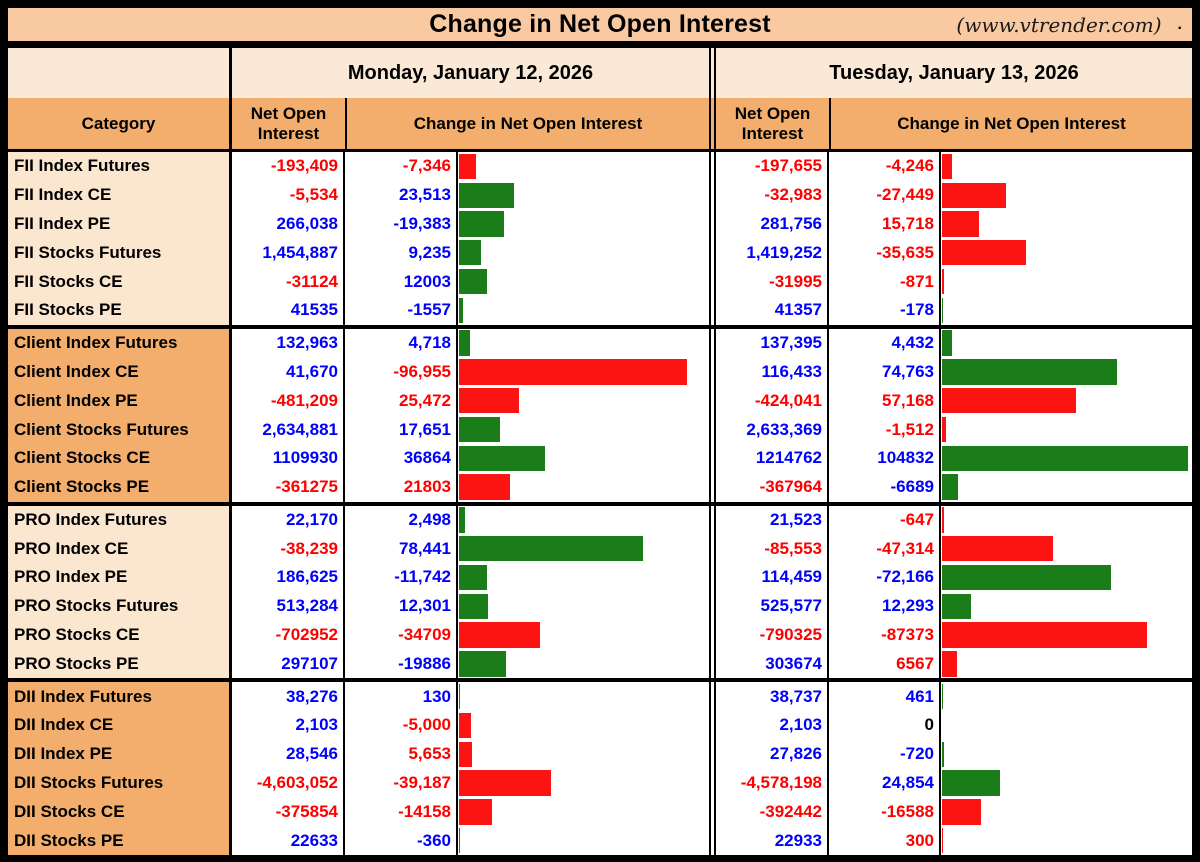  Describe the element at coordinates (885, 487) in the screenshot. I see `tuesday-change-value: -6689` at that location.